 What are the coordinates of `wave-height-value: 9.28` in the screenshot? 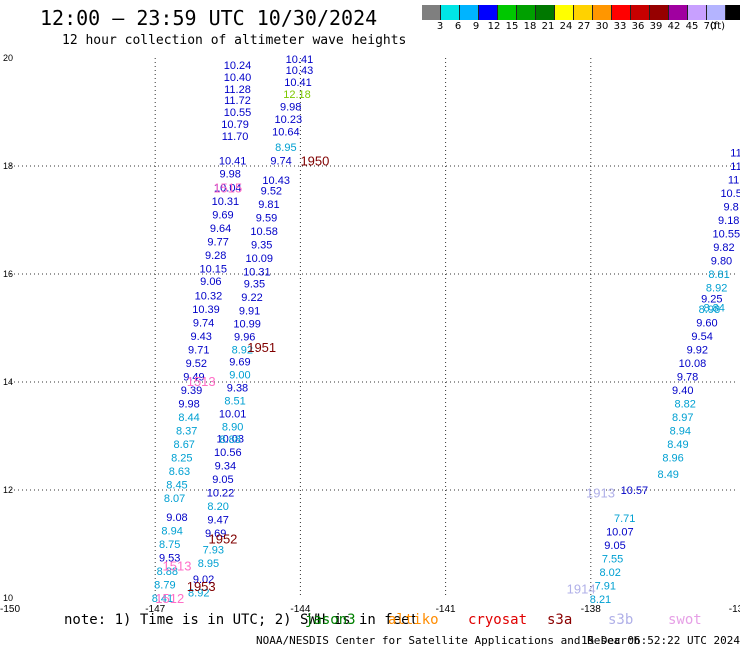 It's located at (215, 256).